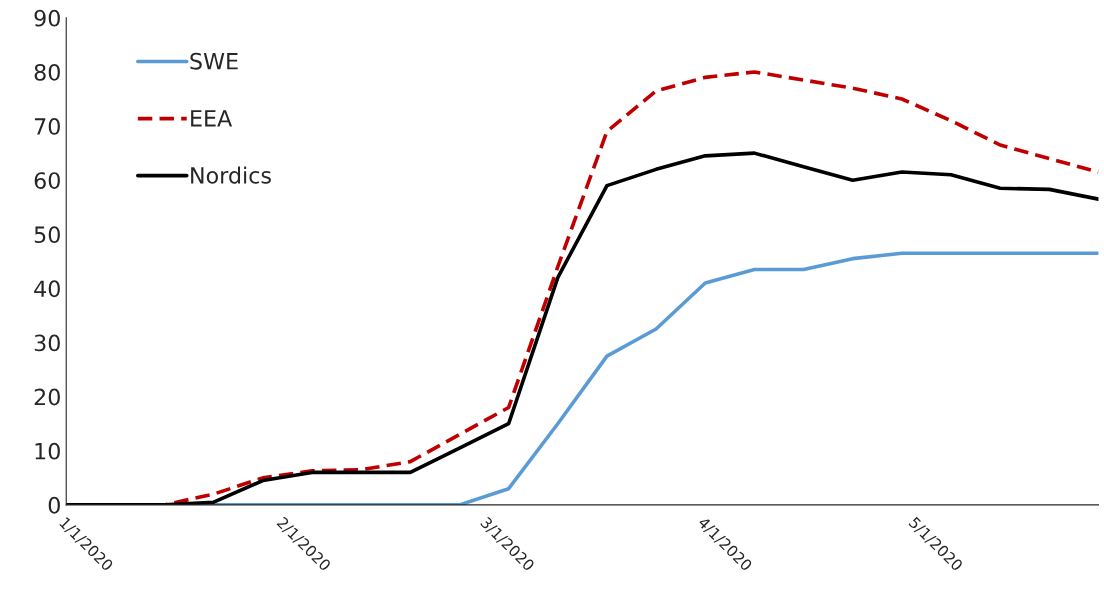  Describe the element at coordinates (47, 126) in the screenshot. I see `y-tick-label: 70` at that location.